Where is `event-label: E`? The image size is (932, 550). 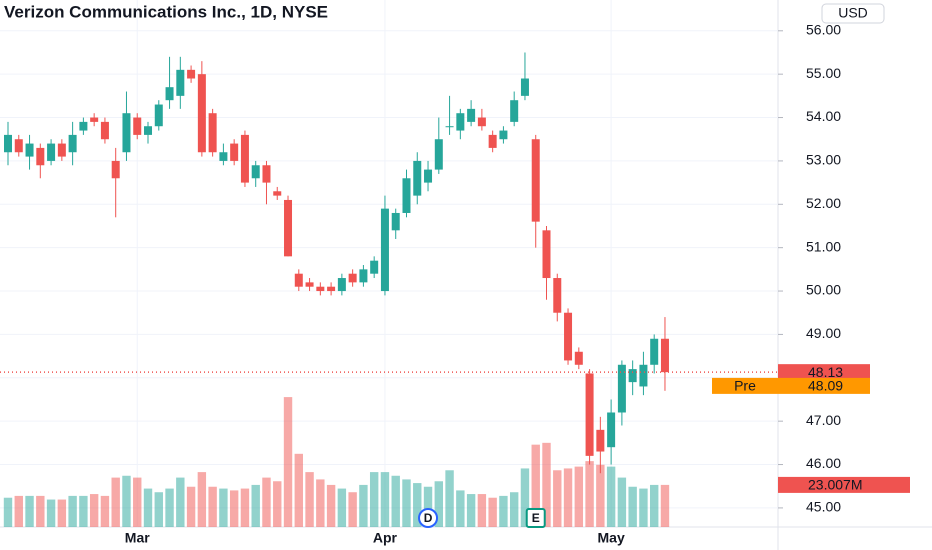
event-label: E is located at coordinates (536, 518).